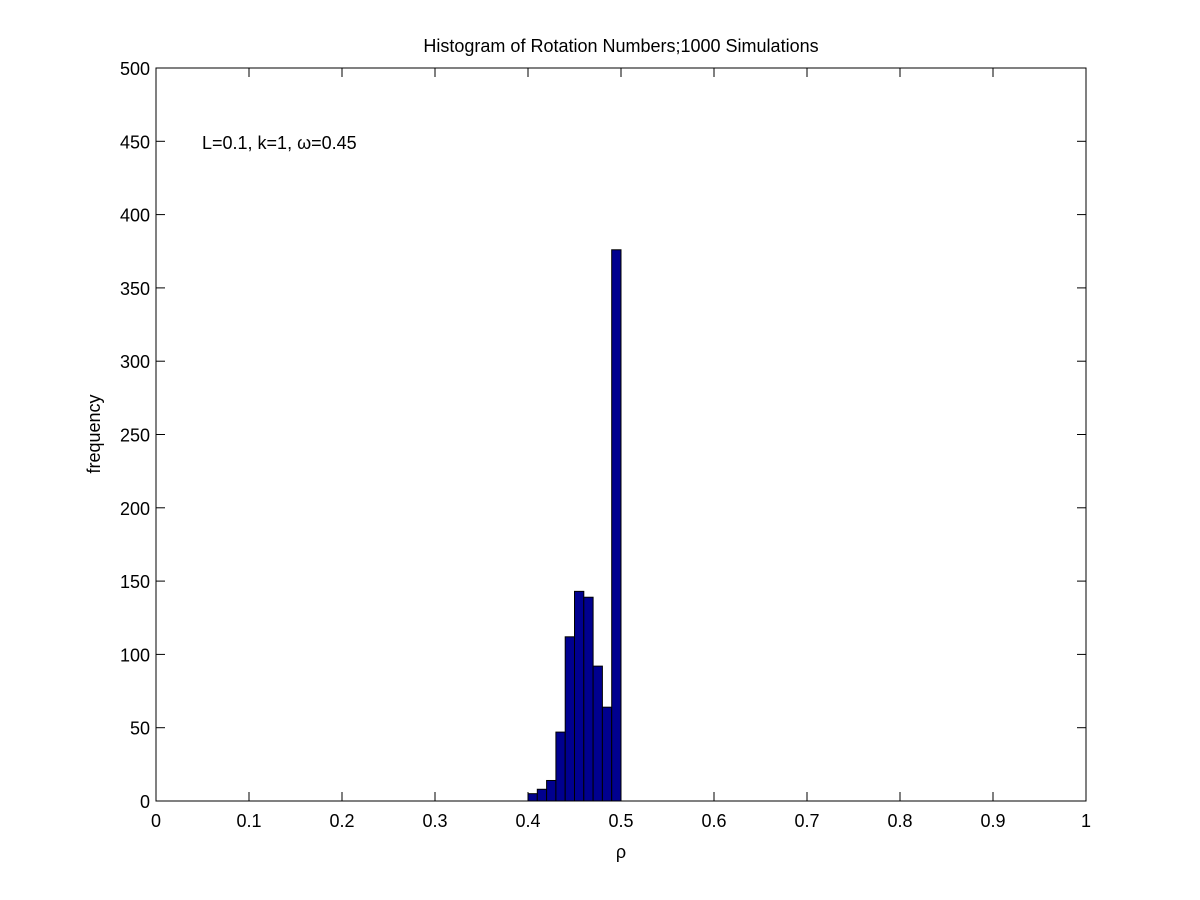 The width and height of the screenshot is (1200, 900). Describe the element at coordinates (434, 821) in the screenshot. I see `x-tick-label: 0.3` at that location.